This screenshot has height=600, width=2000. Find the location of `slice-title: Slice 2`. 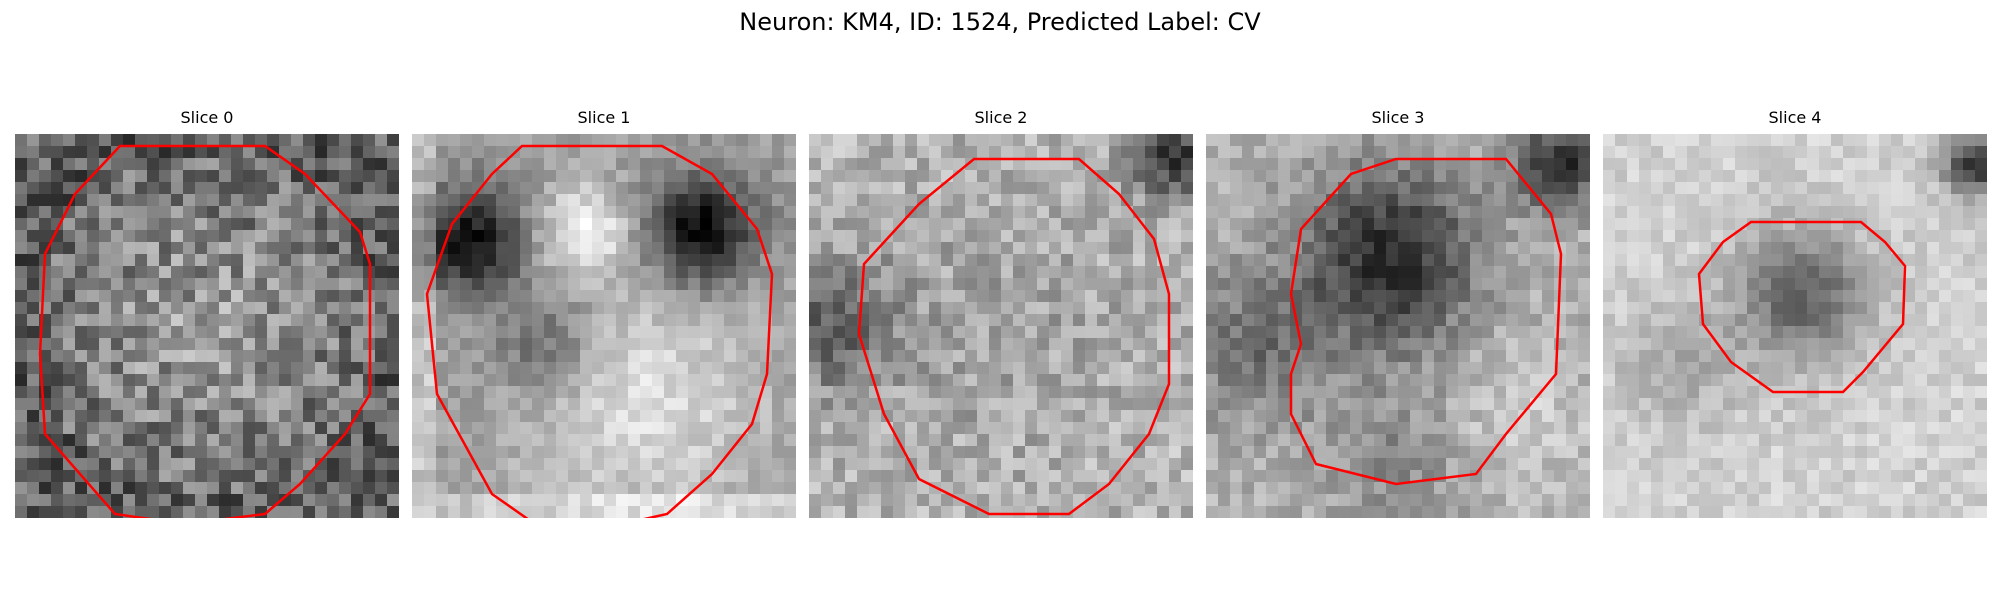

slice-title: Slice 2 is located at coordinates (1001, 117).